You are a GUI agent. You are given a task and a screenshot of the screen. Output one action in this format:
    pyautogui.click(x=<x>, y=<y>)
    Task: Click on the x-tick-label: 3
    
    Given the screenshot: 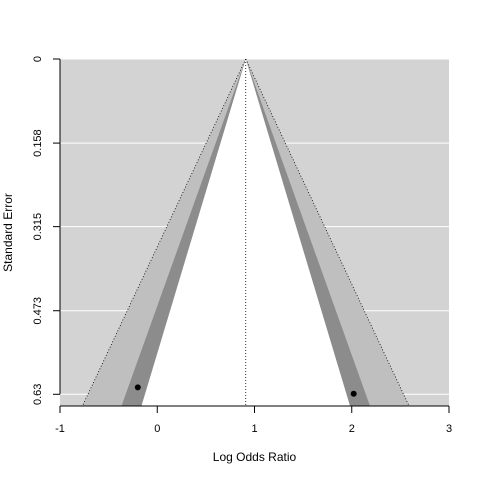 What is the action you would take?
    pyautogui.click(x=449, y=429)
    